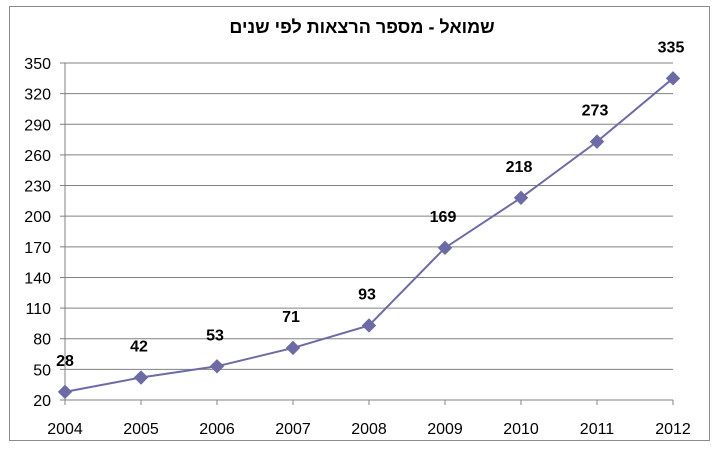 Image resolution: width=720 pixels, height=450 pixels. What do you see at coordinates (597, 429) in the screenshot?
I see `x-tick-label: 2011` at bounding box center [597, 429].